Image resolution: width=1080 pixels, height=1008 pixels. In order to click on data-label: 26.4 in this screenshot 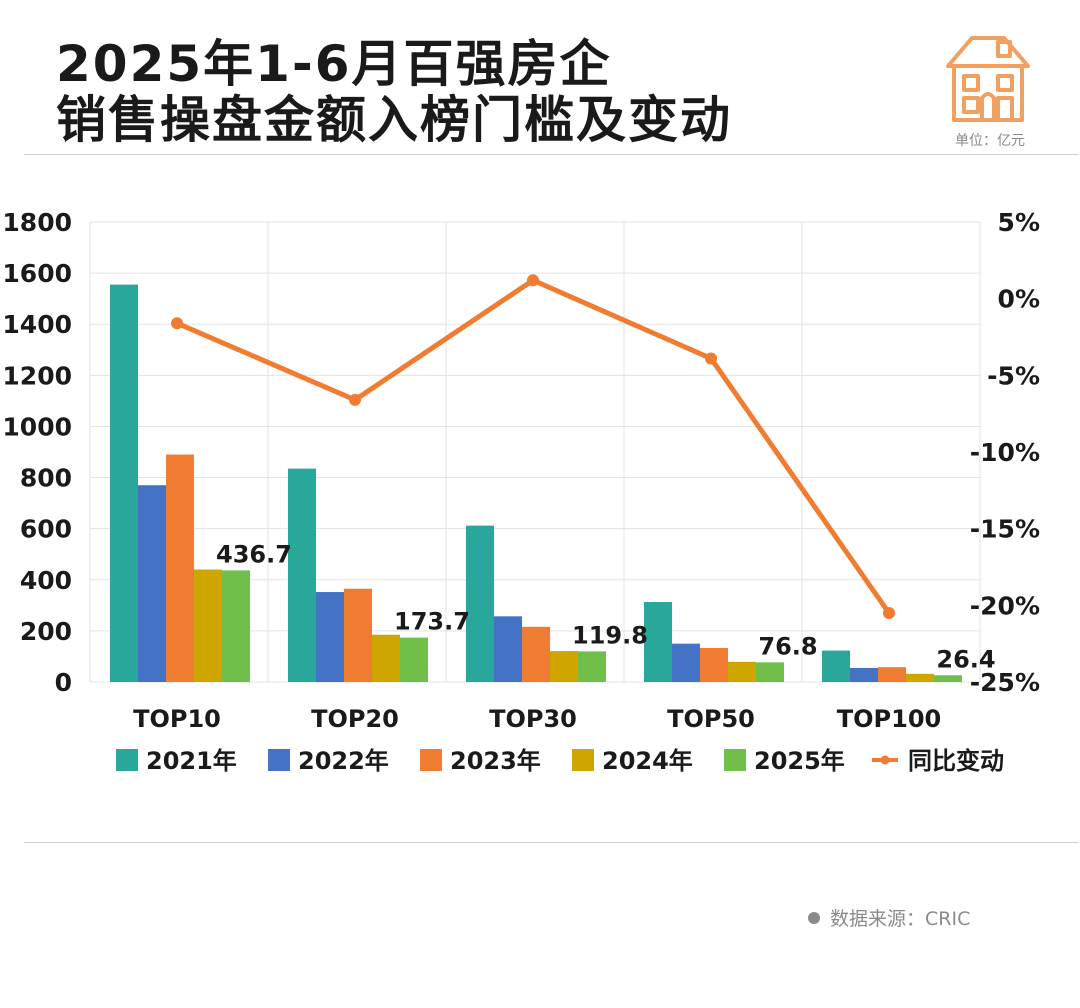, I will do `click(965, 659)`.